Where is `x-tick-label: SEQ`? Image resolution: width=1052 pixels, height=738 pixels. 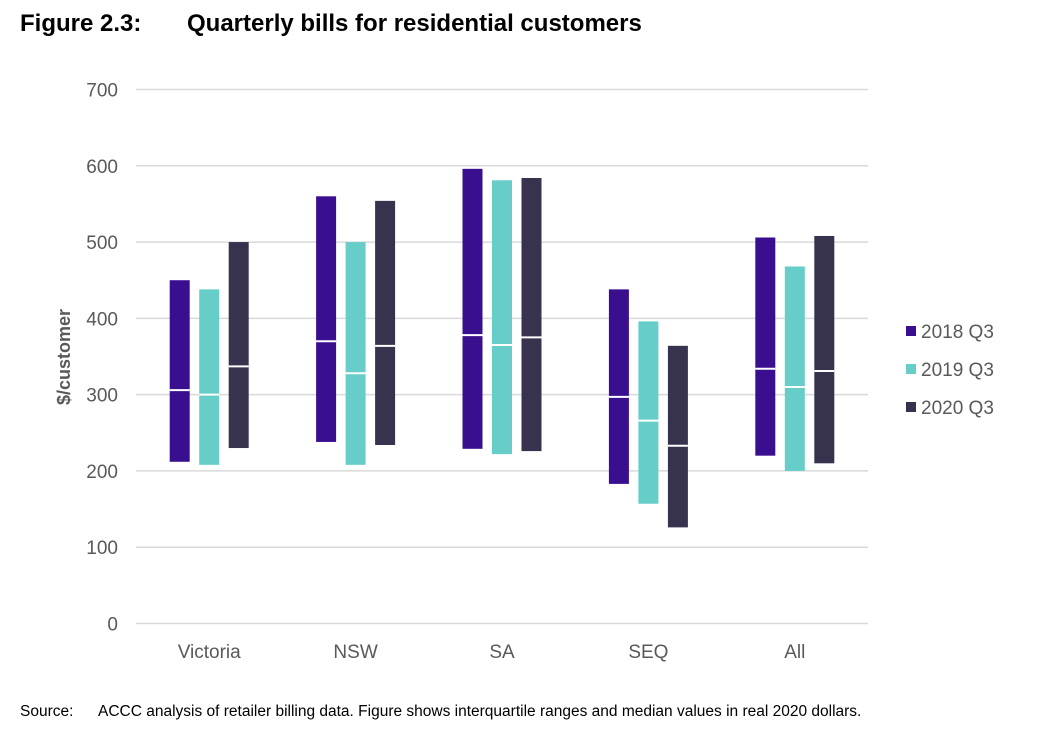 x-tick-label: SEQ is located at coordinates (648, 652).